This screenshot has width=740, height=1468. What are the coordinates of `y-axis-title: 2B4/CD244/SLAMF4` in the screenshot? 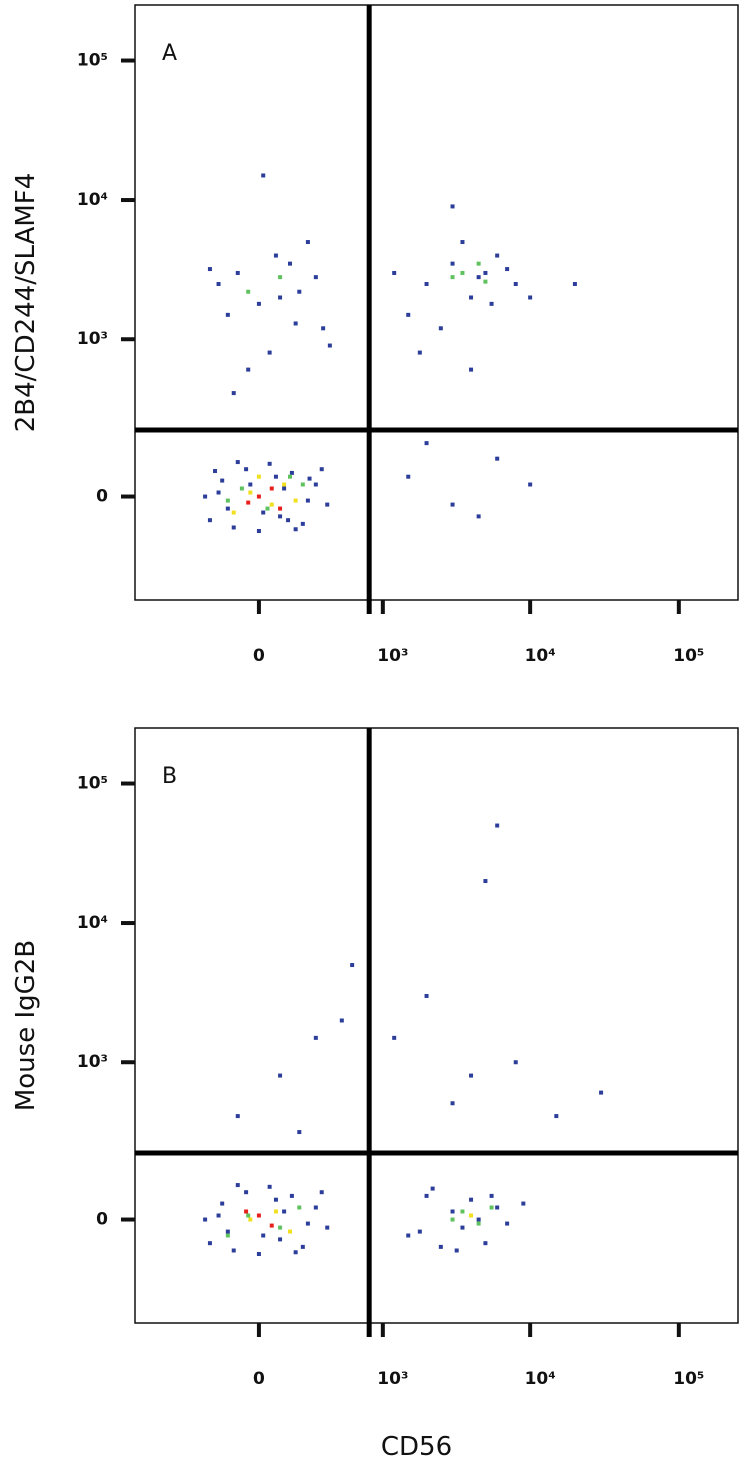 It's located at (26, 303).